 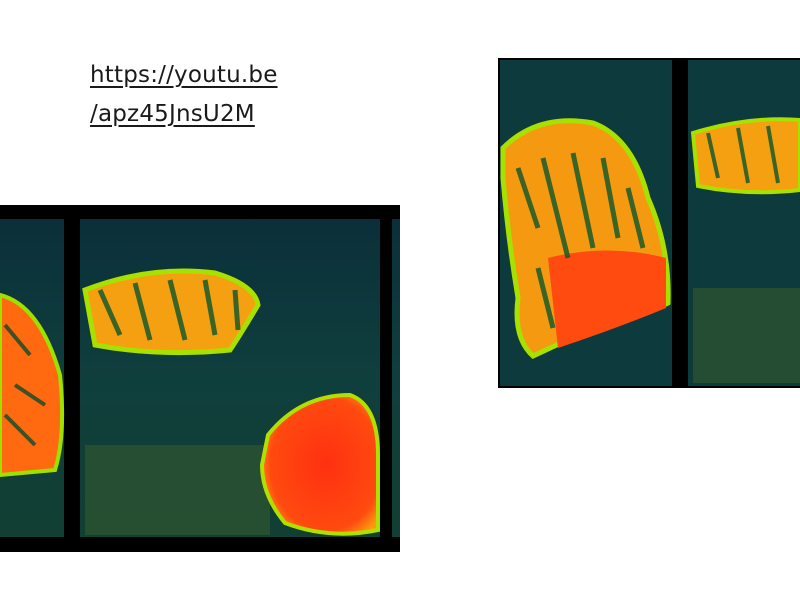 I want to click on link-line: https://youtu.be, so click(x=184, y=75).